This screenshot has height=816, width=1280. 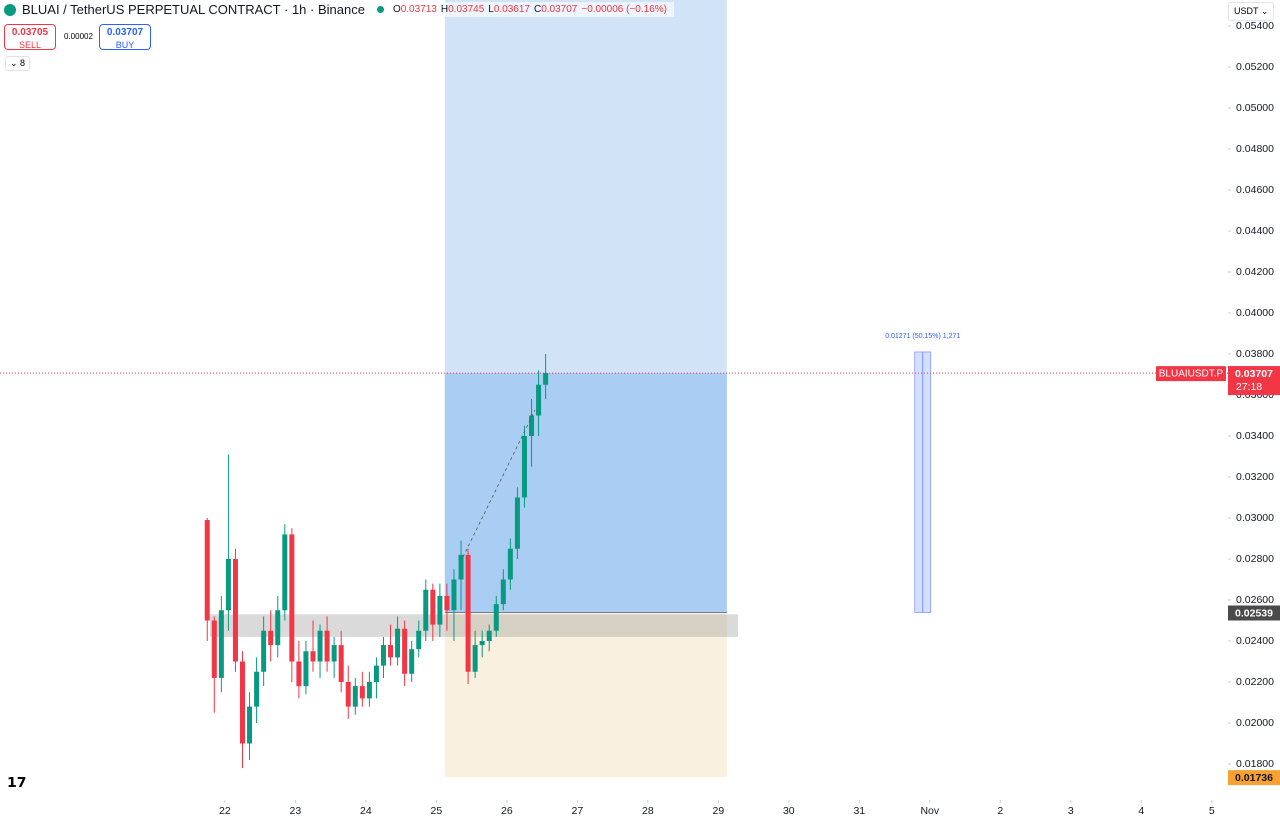 What do you see at coordinates (474, 625) in the screenshot?
I see `support-zone` at bounding box center [474, 625].